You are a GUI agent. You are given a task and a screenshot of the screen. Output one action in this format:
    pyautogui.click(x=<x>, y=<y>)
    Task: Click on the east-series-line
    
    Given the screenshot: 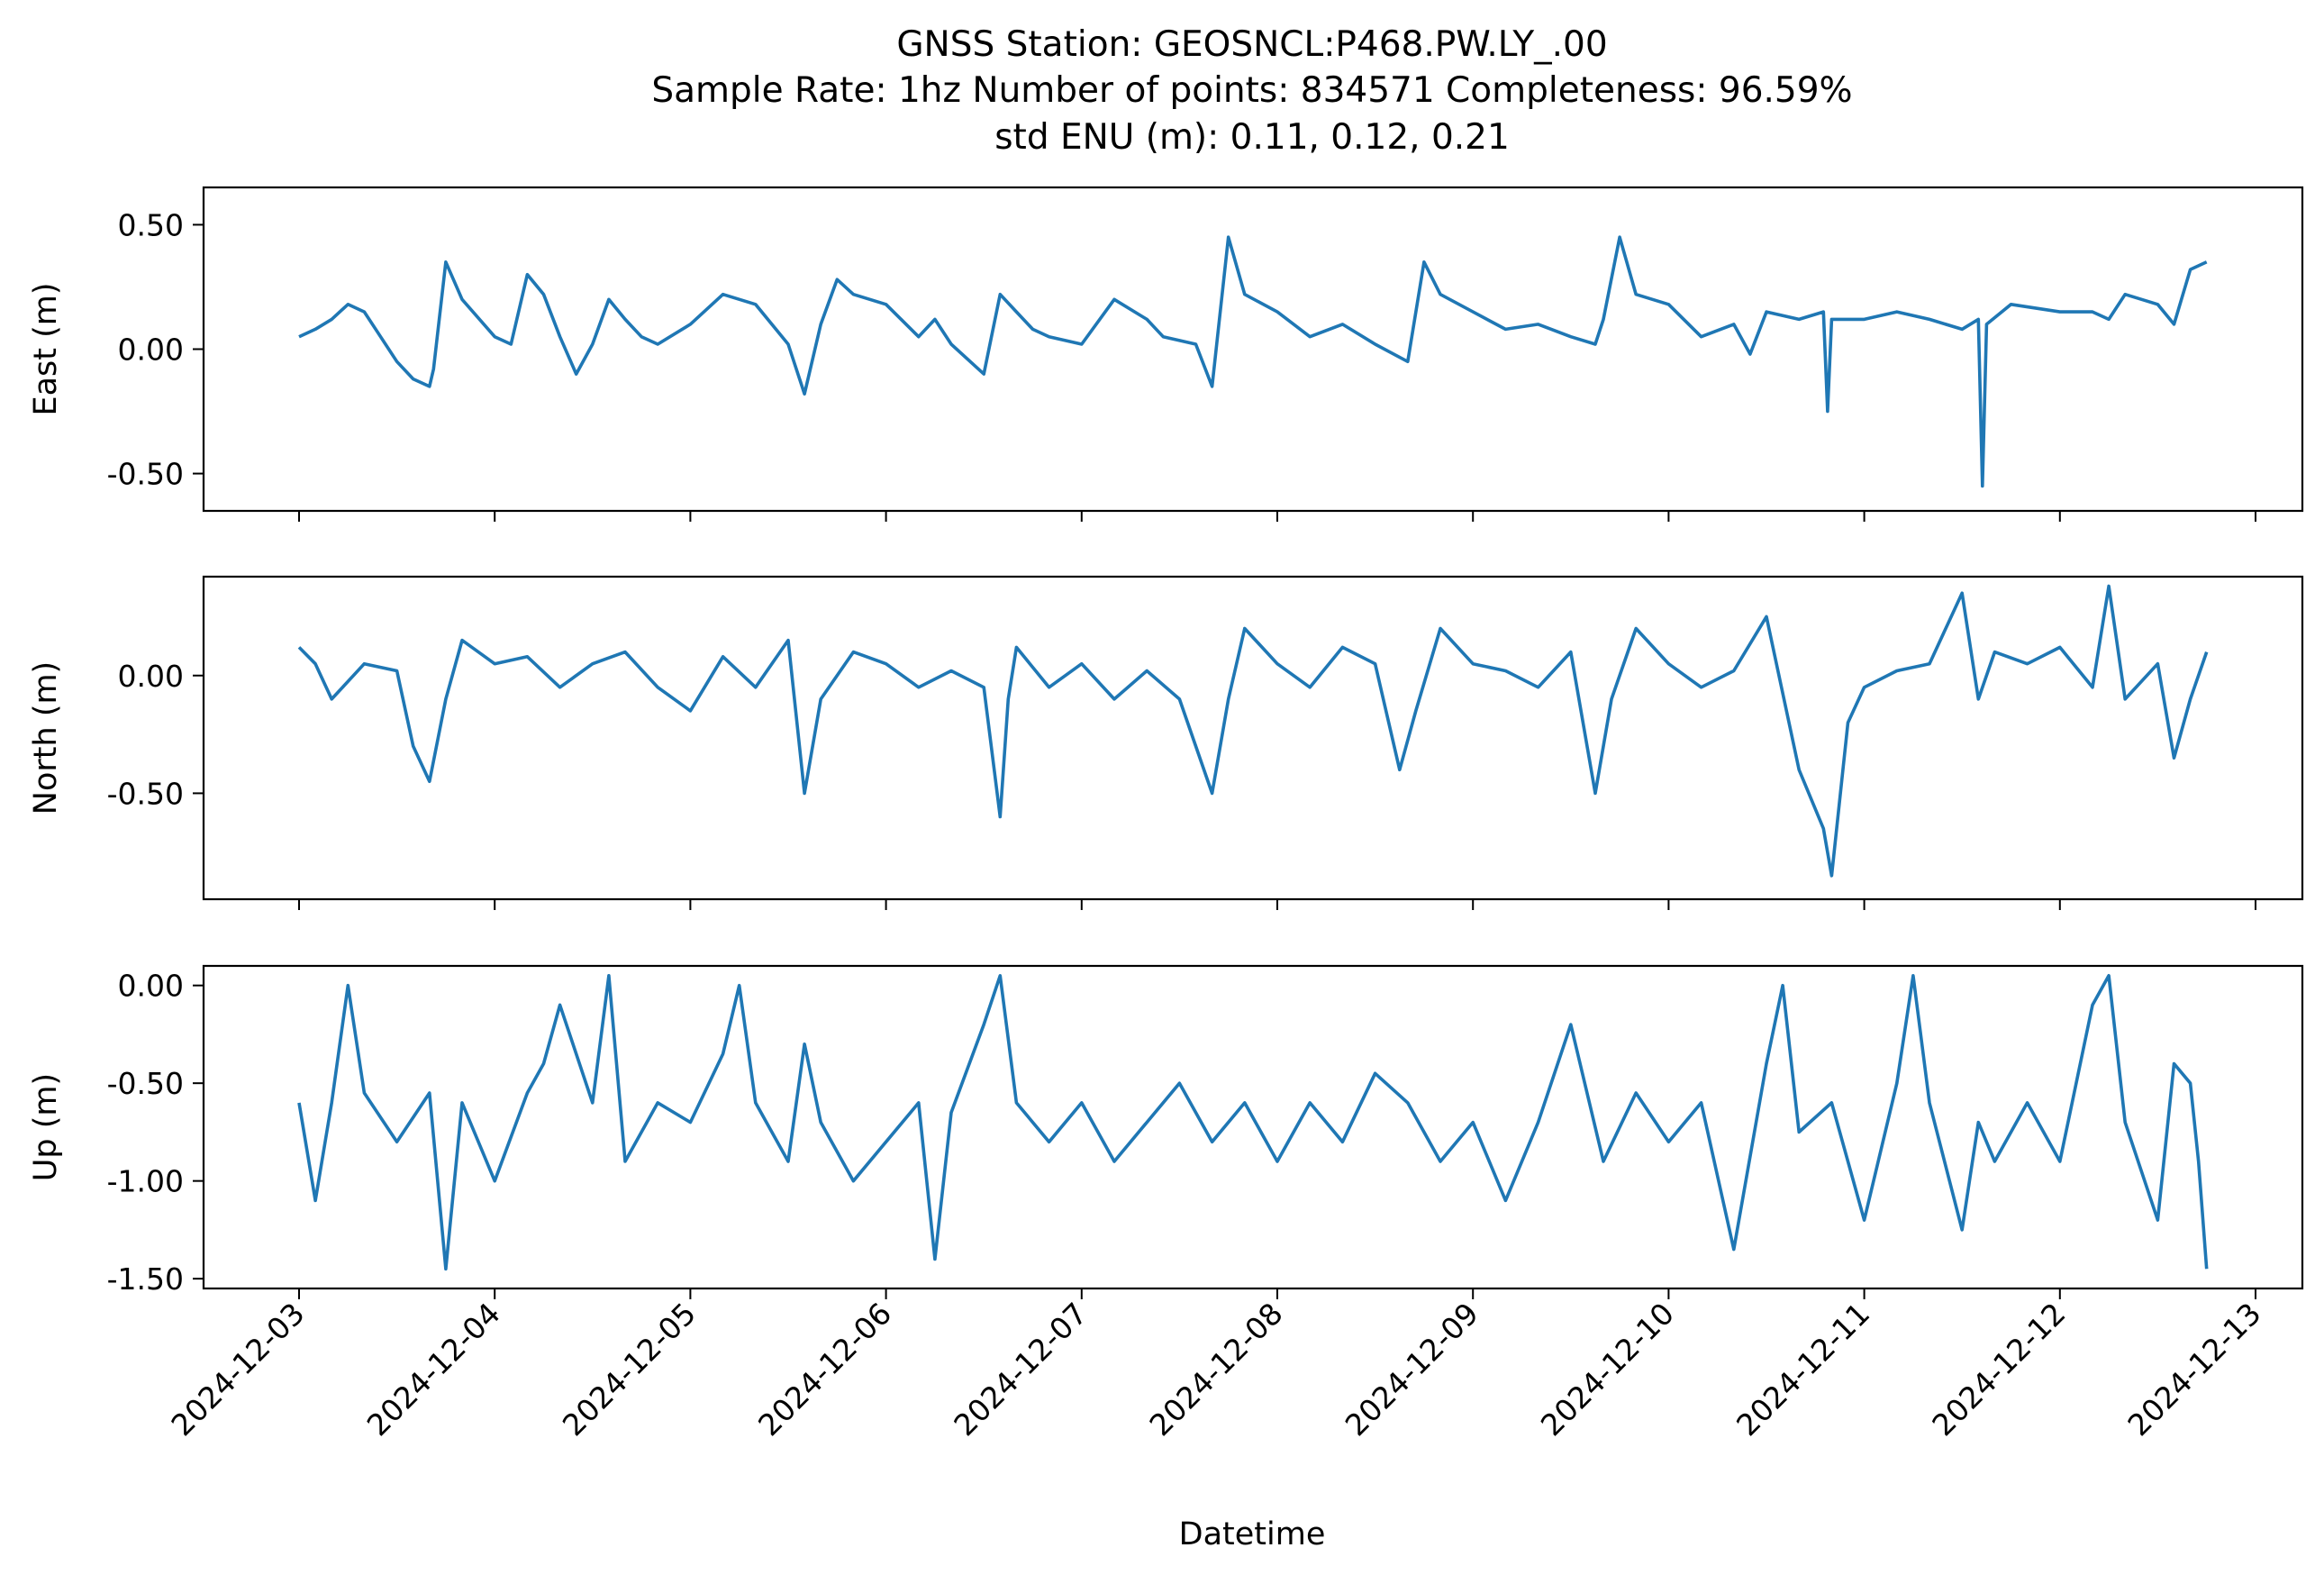 What is the action you would take?
    pyautogui.click(x=1253, y=361)
    